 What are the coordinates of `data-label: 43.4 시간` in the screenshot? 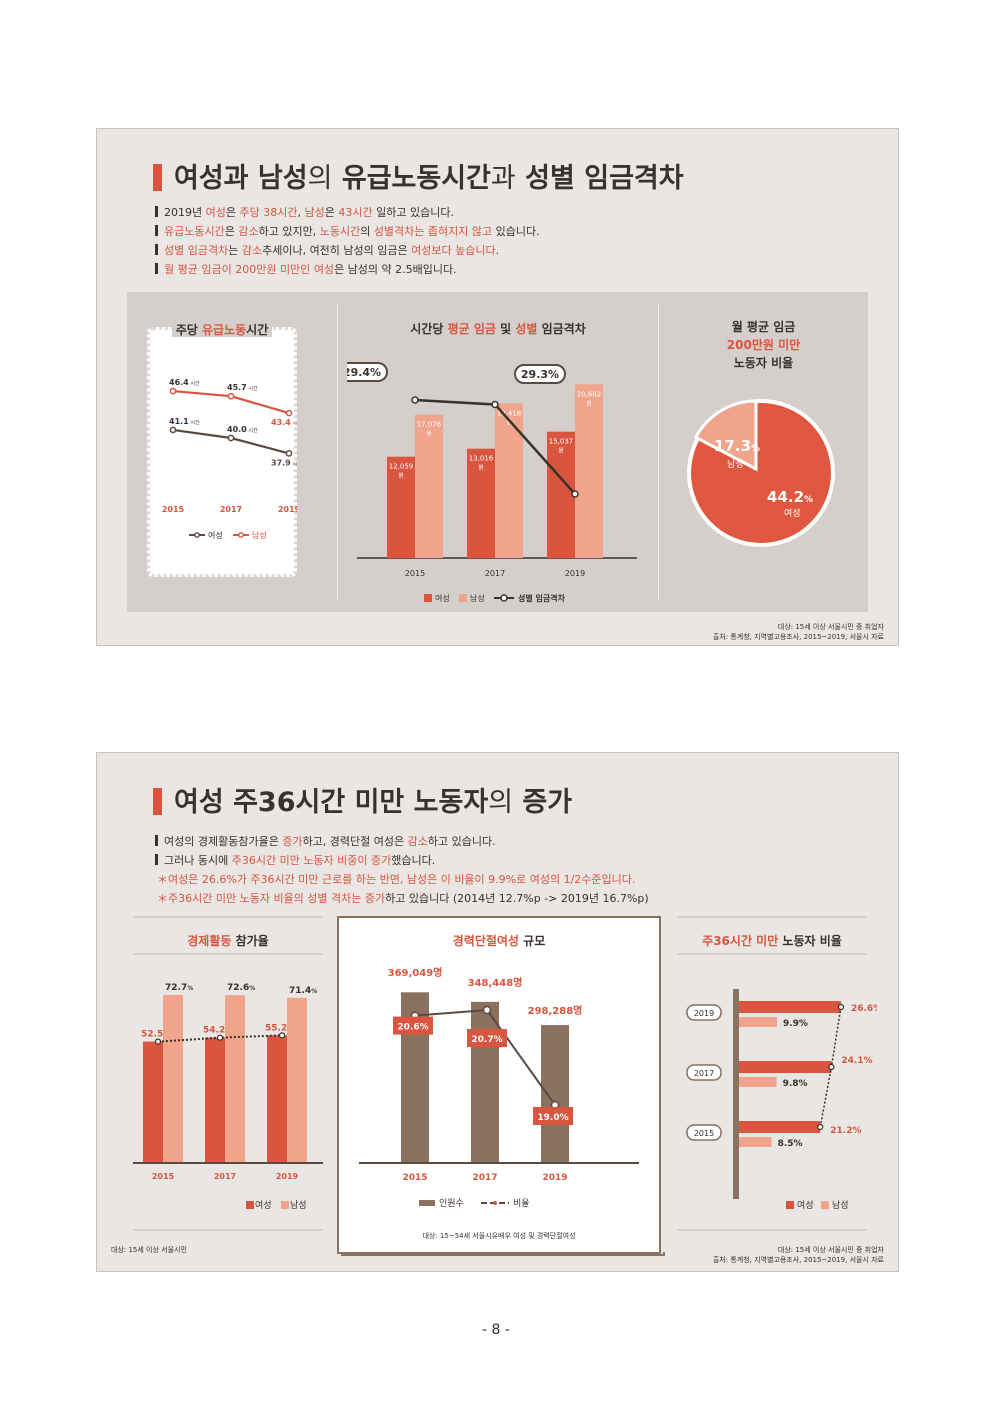 It's located at (284, 422).